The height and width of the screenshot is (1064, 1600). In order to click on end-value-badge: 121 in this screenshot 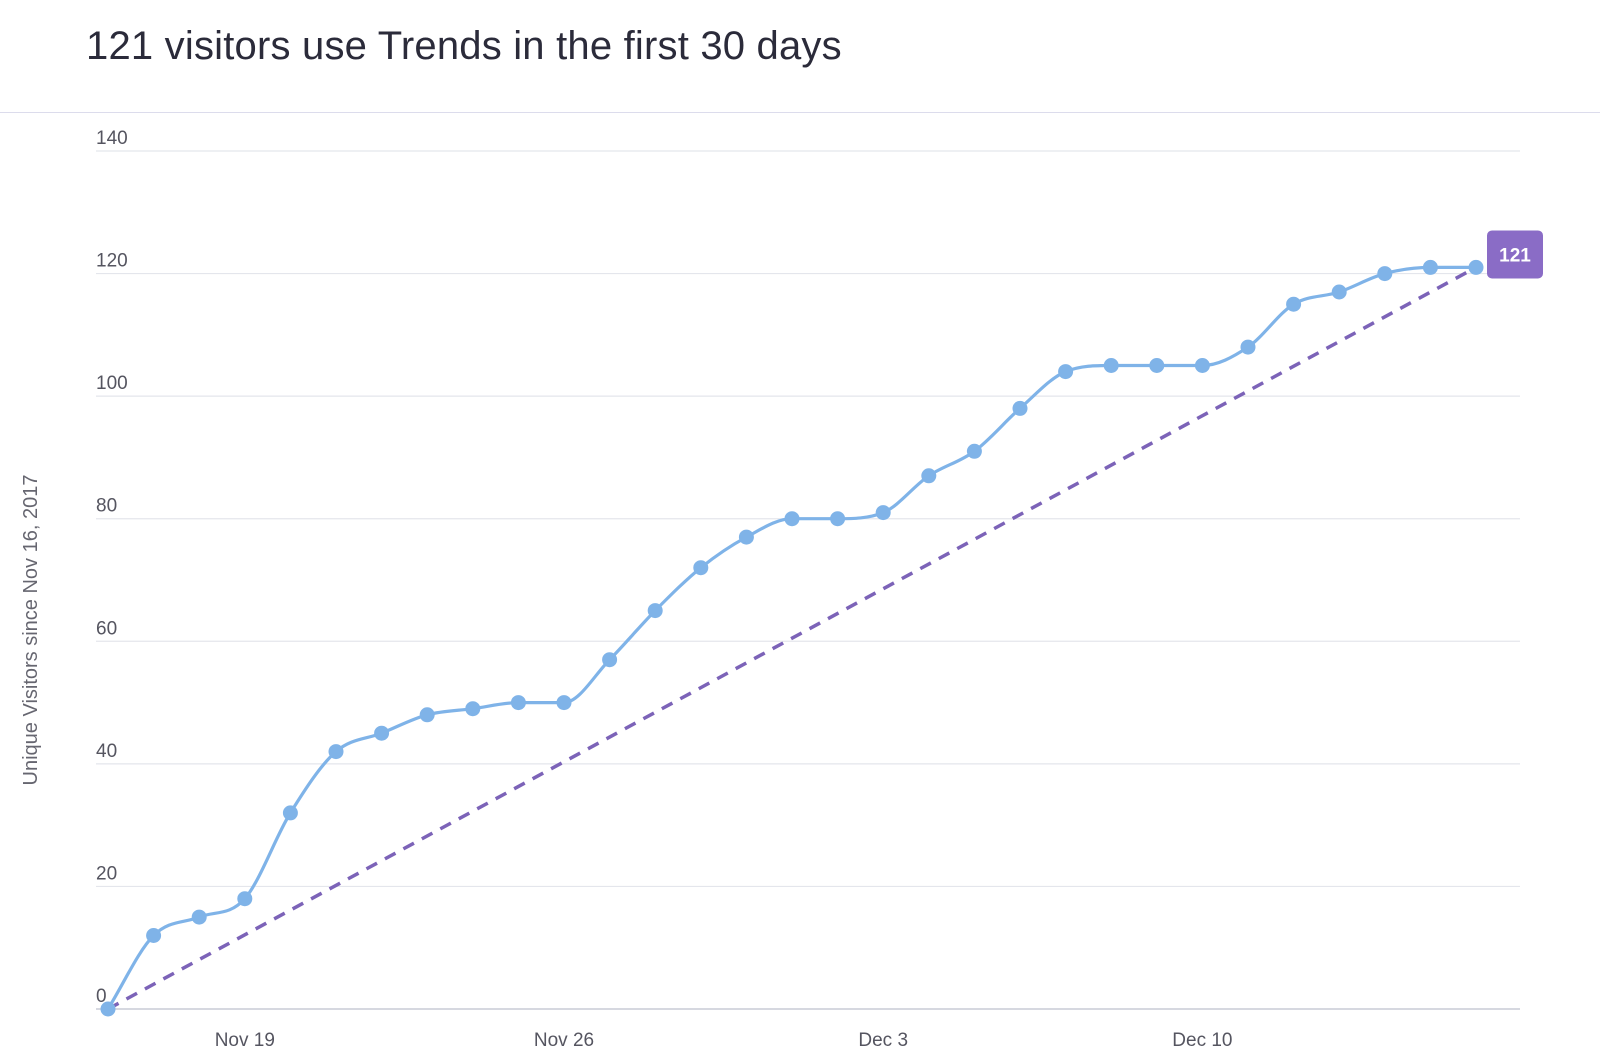, I will do `click(1515, 254)`.